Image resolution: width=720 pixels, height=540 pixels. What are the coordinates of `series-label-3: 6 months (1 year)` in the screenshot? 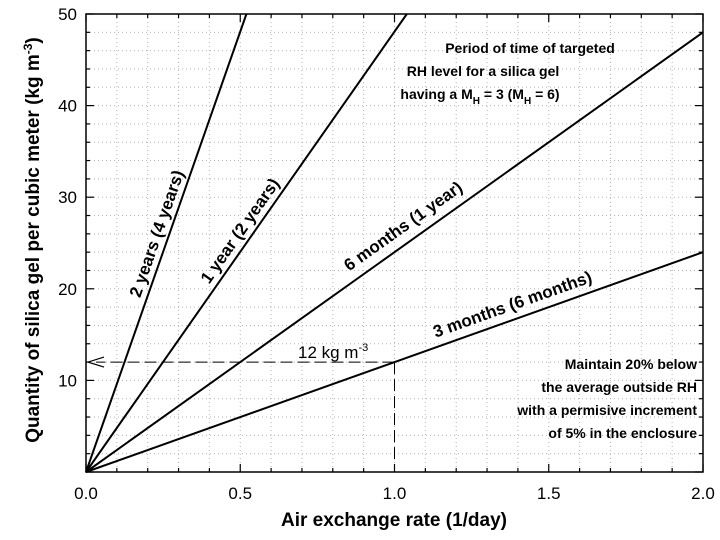 It's located at (403, 226).